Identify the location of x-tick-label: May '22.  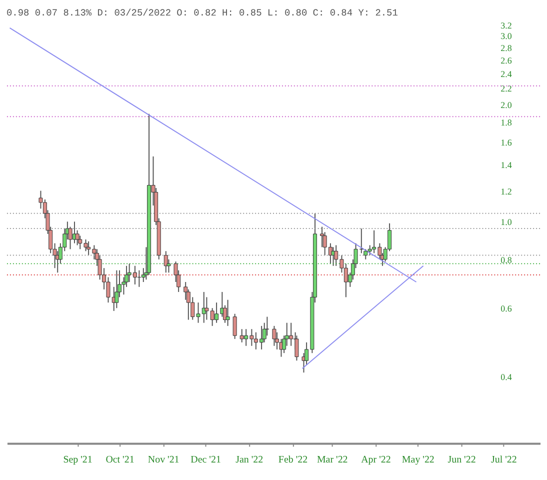
(418, 460).